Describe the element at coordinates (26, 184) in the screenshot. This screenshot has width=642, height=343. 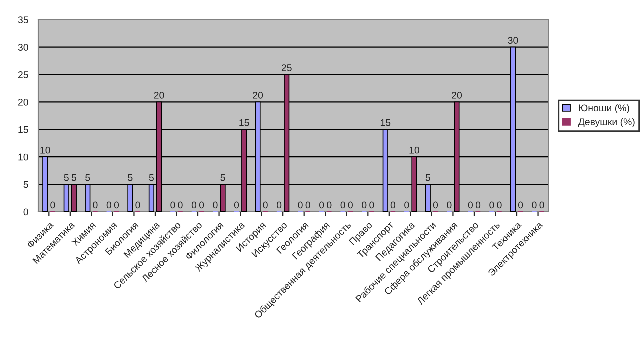
I see `y-tick-label: 5` at that location.